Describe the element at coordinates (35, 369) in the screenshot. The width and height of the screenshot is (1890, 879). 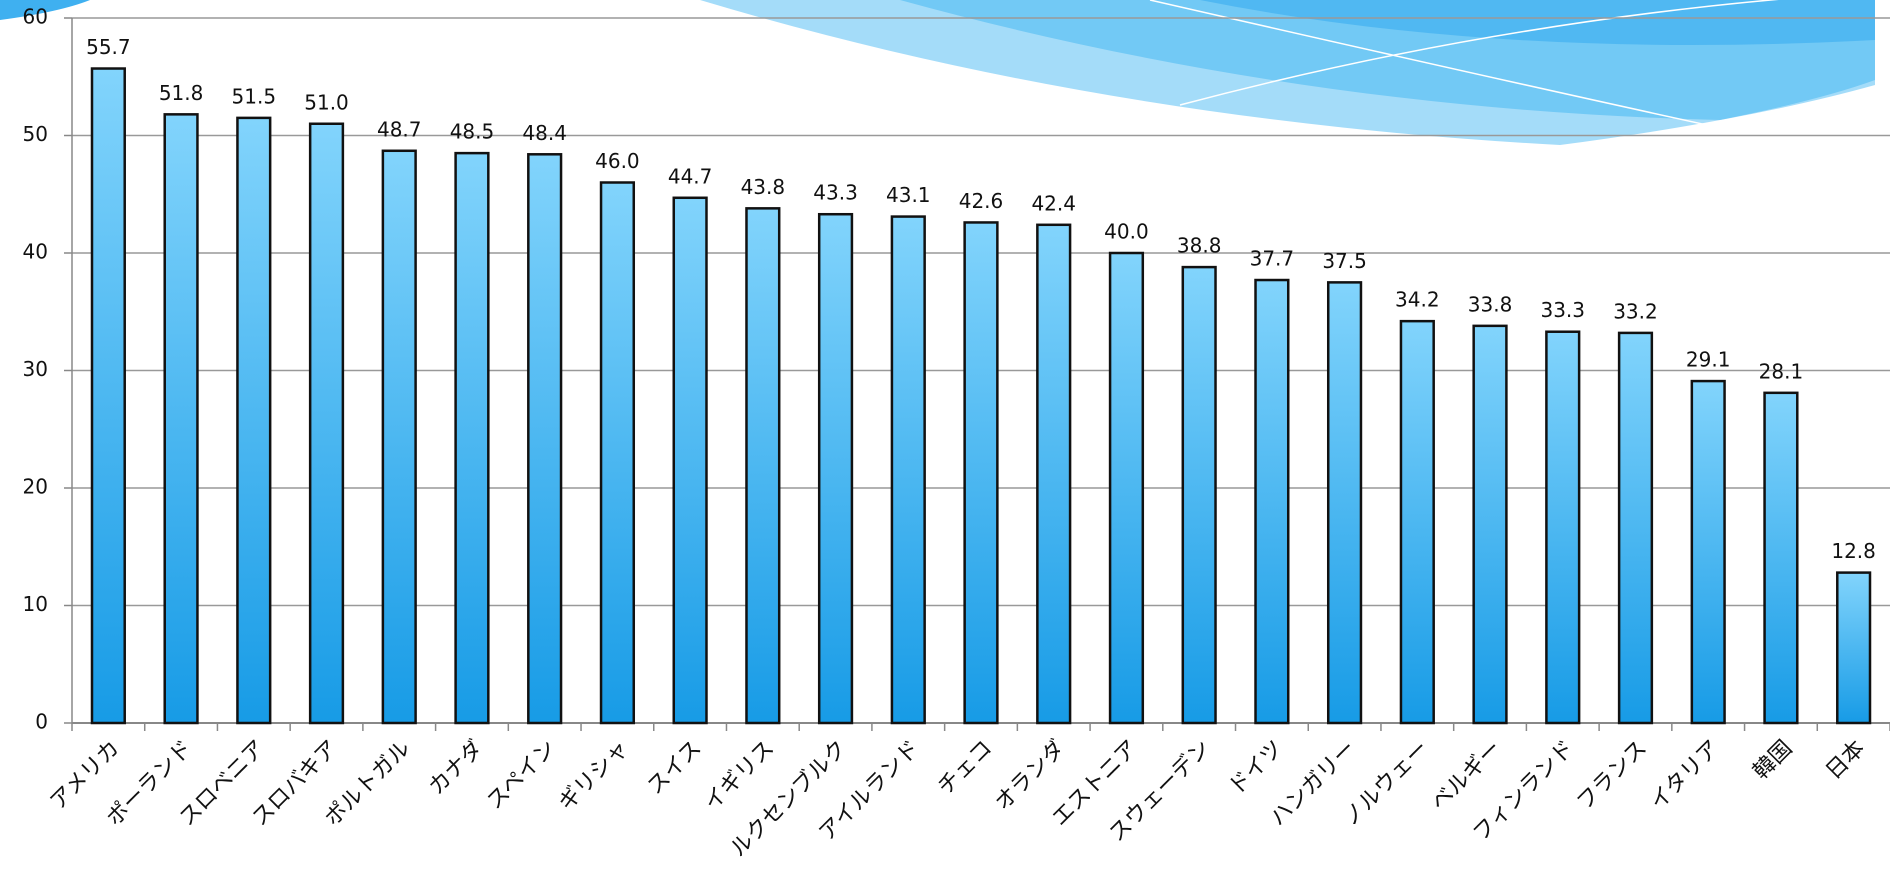
I see `y-tick-label: 30` at that location.